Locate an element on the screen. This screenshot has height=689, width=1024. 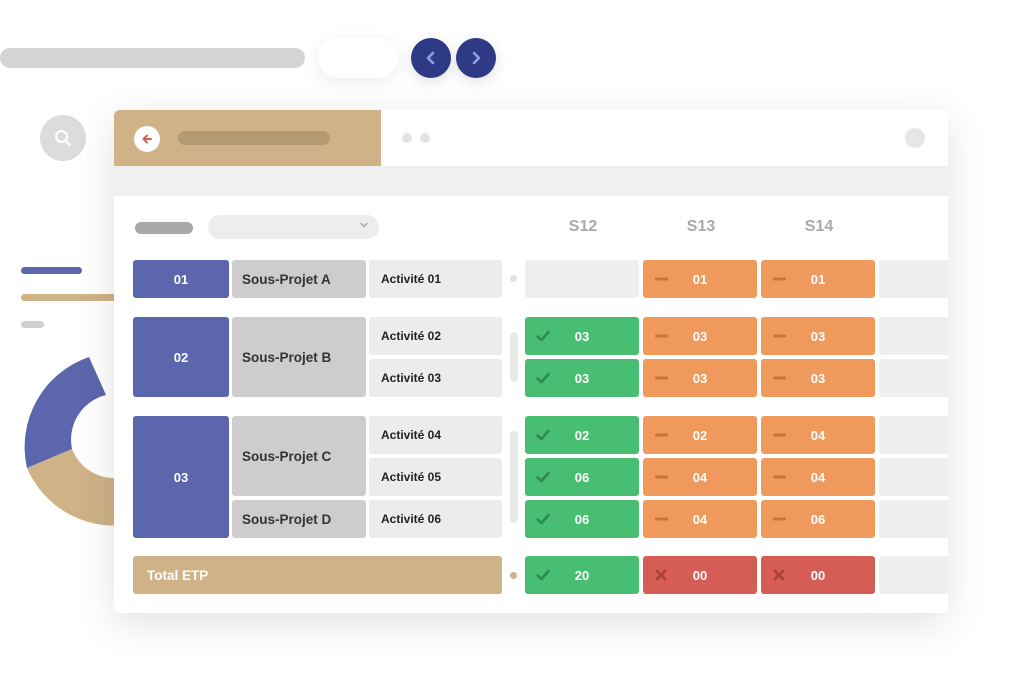
week-cell-row-06-s13: 04 is located at coordinates (700, 519).